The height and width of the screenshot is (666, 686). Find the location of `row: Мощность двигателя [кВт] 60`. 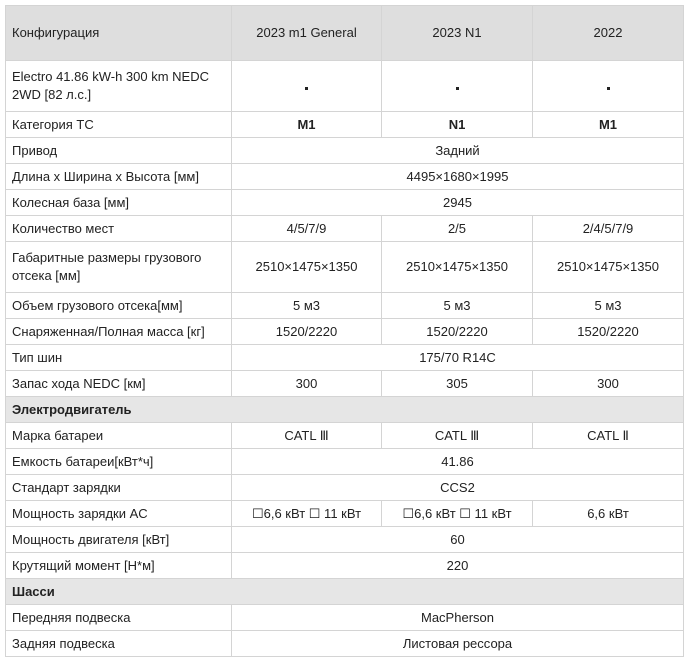

row: Мощность двигателя [кВт] 60 is located at coordinates (344, 539).